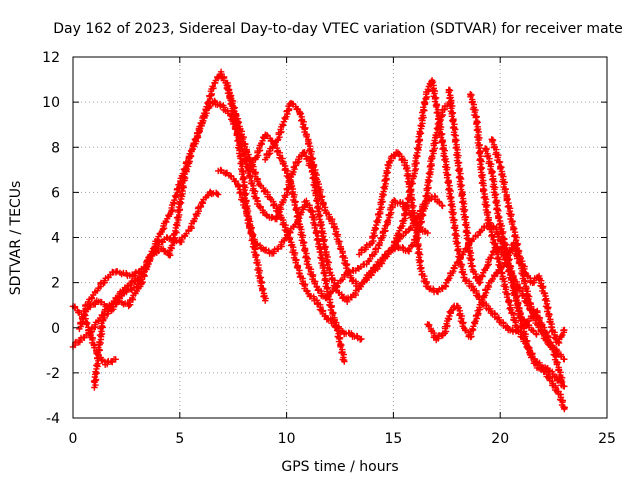 This screenshot has height=480, width=640. Describe the element at coordinates (53, 419) in the screenshot. I see `y-tick-label: -4` at that location.